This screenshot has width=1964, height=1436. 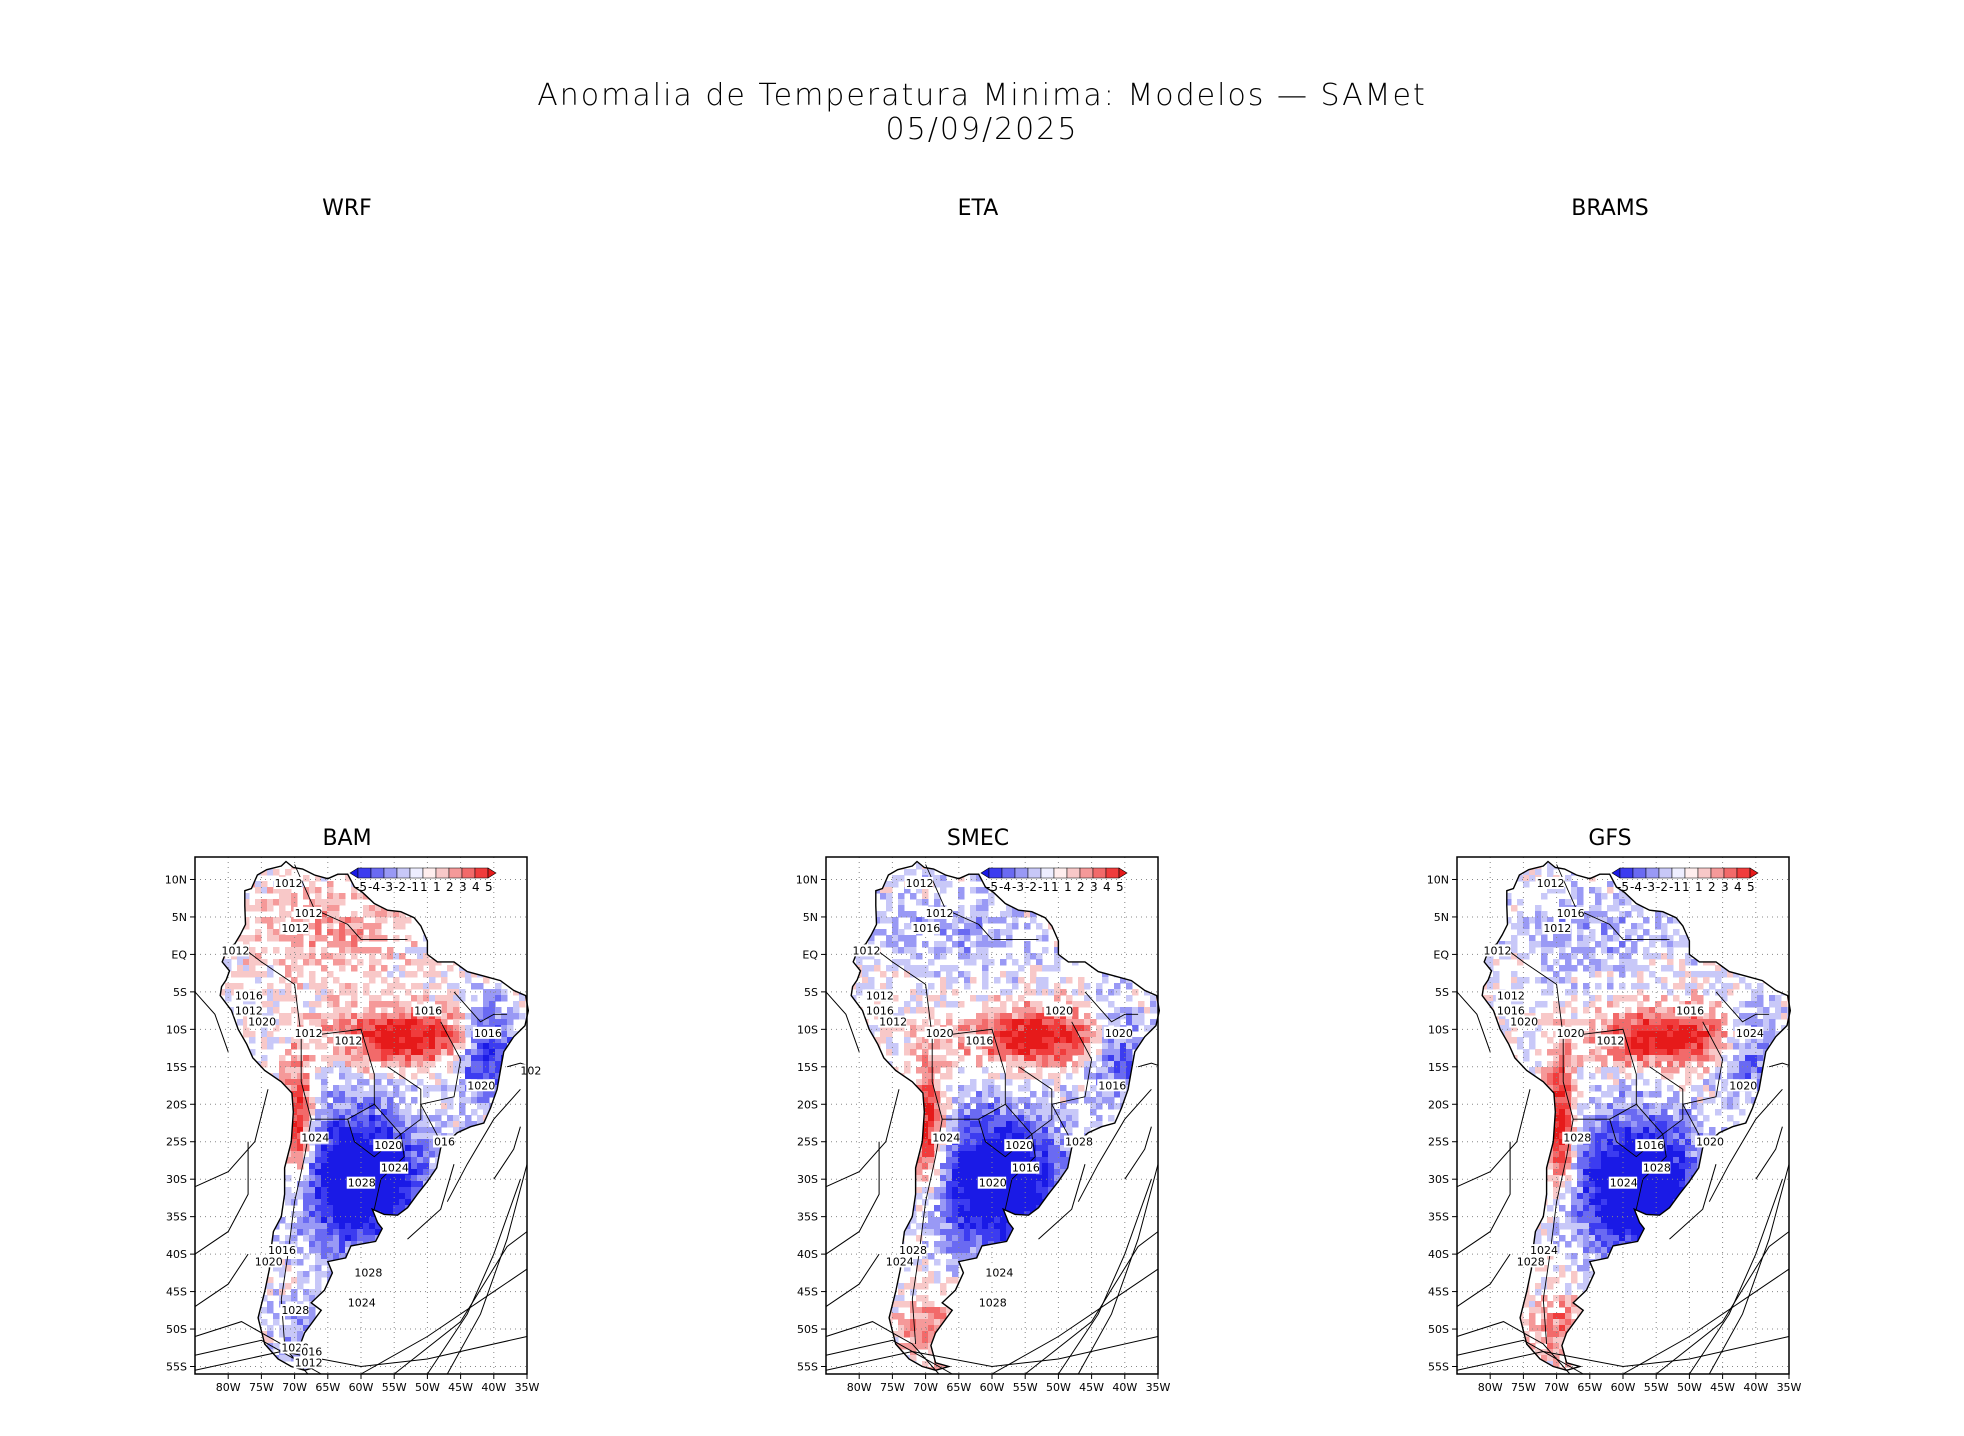 I want to click on panel-title-smec: SMEC, so click(x=978, y=838).